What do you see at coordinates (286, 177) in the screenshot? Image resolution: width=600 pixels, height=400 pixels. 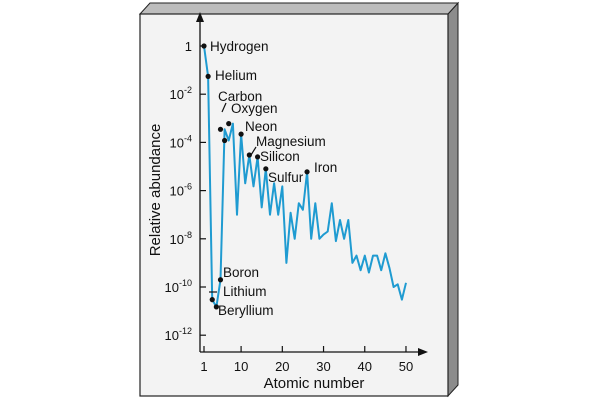 I see `annotation-sulfur: Sulfur` at bounding box center [286, 177].